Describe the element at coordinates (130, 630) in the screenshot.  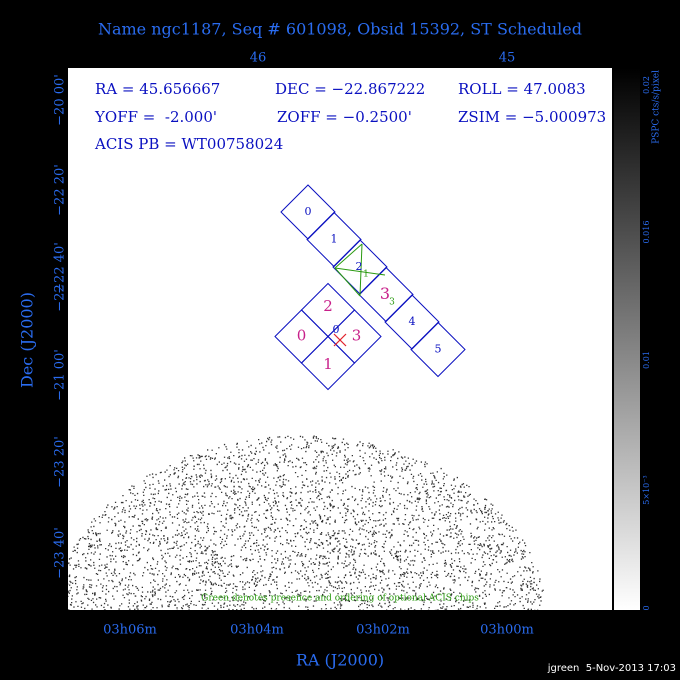
I see `x-tick: 03h06m` at that location.